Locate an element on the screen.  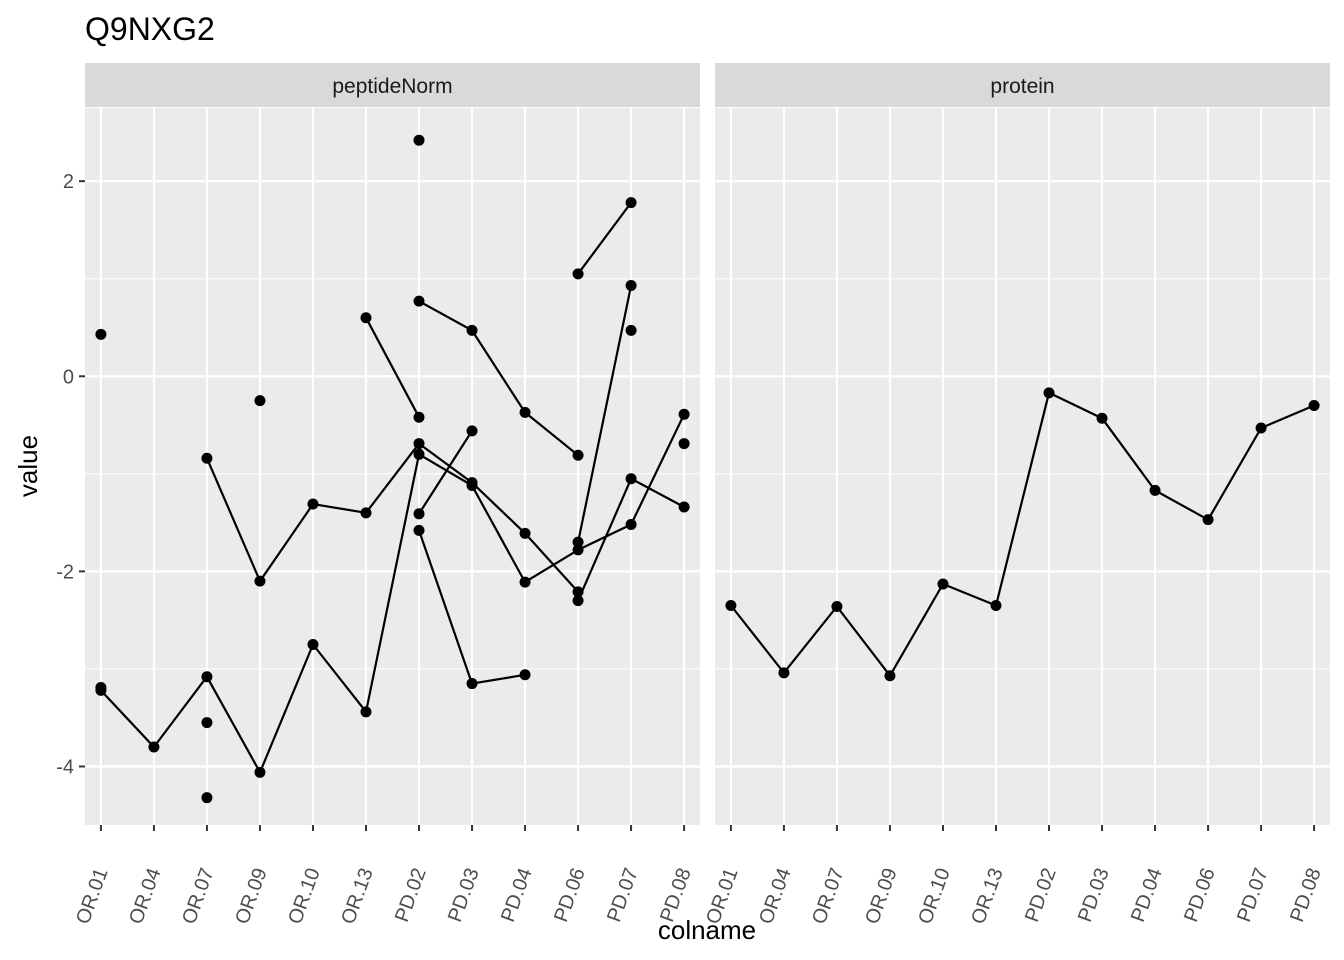
strip-label: protein is located at coordinates (1022, 86).